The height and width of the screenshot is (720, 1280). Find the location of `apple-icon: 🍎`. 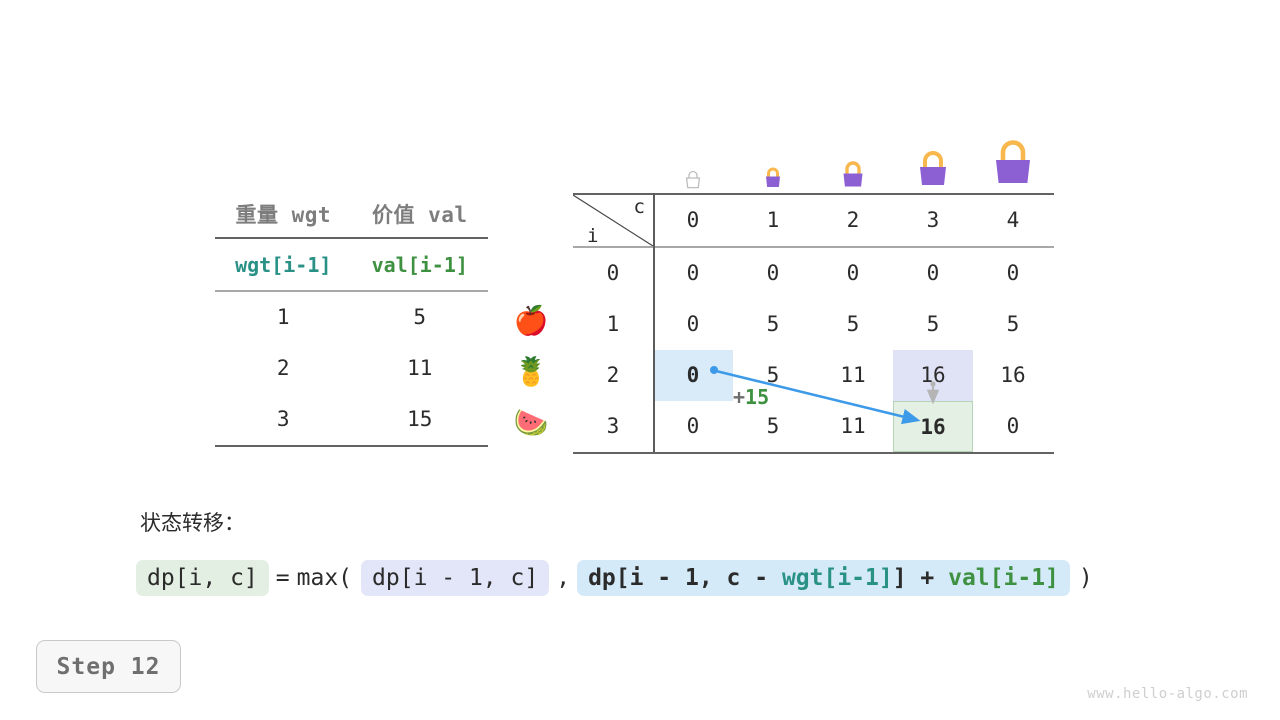

apple-icon: 🍎 is located at coordinates (531, 320).